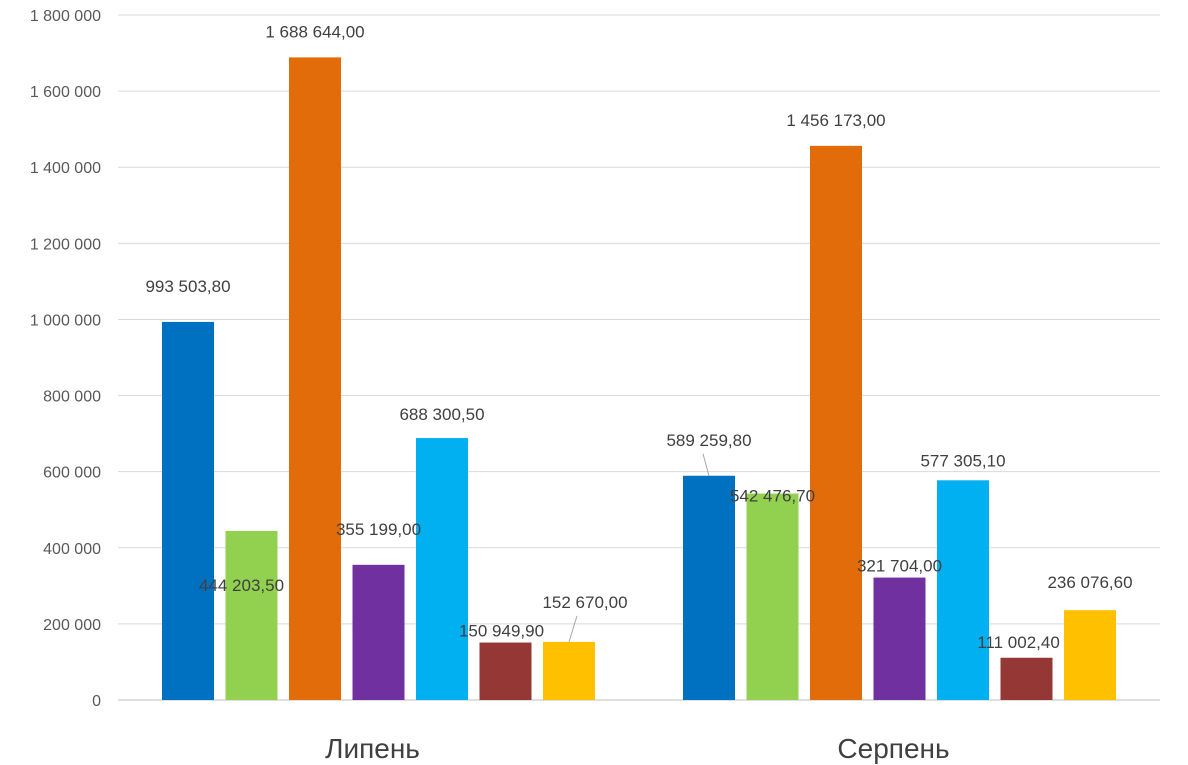 The height and width of the screenshot is (765, 1188). I want to click on category-label: Липень, so click(372, 748).